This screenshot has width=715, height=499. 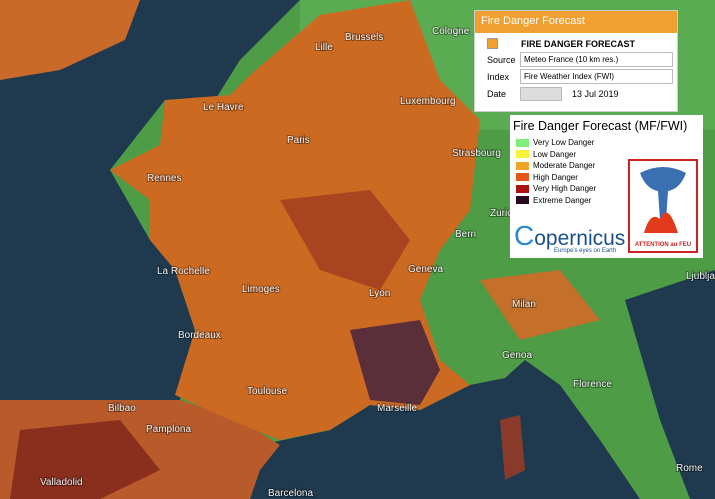 What do you see at coordinates (517, 355) in the screenshot?
I see `city-label: Genoa` at bounding box center [517, 355].